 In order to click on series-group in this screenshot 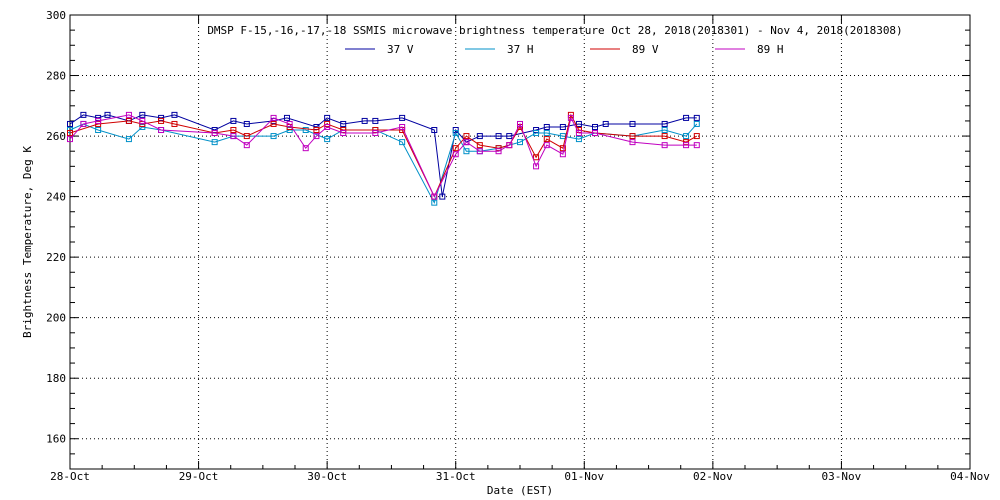, I will do `click(383, 155)`.